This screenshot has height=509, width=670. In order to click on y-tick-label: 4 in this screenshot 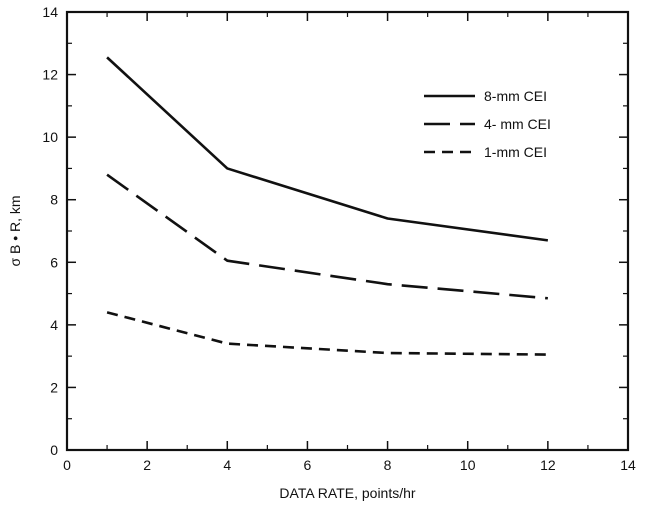, I will do `click(54, 325)`.